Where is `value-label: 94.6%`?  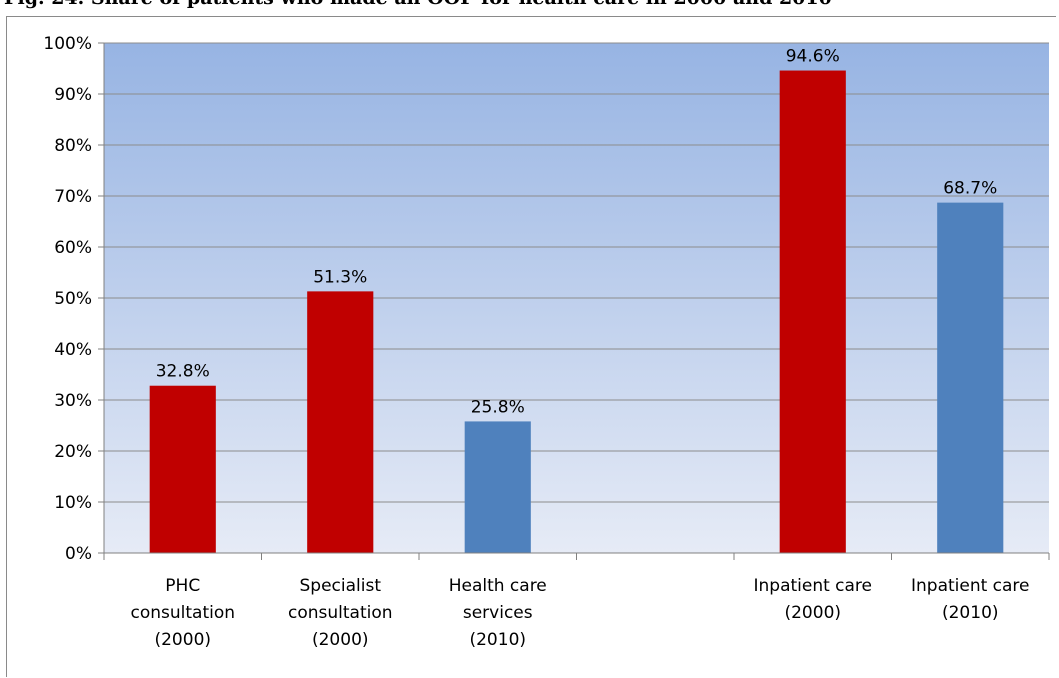
value-label: 94.6% is located at coordinates (813, 57).